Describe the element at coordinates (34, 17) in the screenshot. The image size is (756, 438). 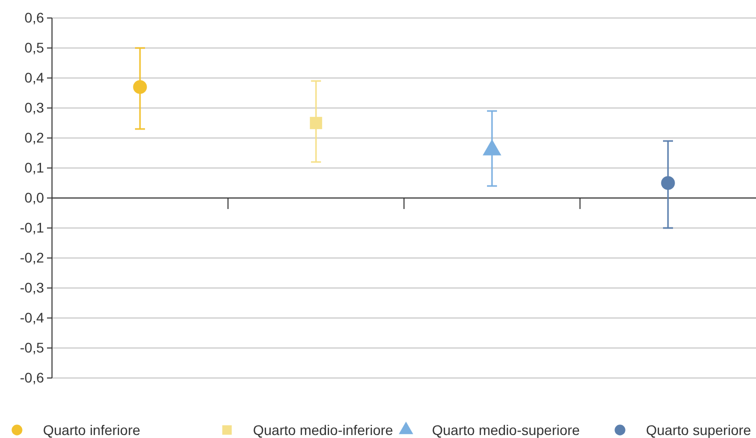
I see `y-tick-label: 0,6` at that location.